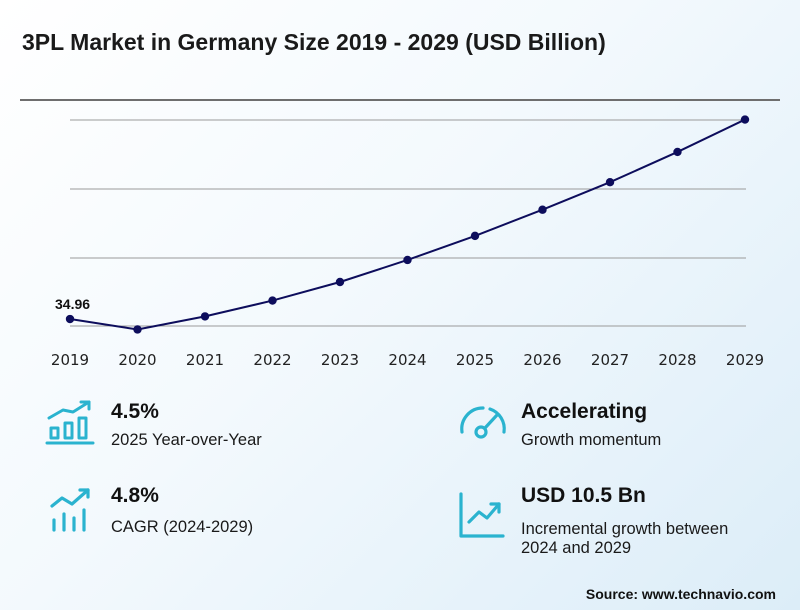 This screenshot has height=610, width=800. I want to click on stat-cagr-label: CAGR (2024-2029), so click(182, 527).